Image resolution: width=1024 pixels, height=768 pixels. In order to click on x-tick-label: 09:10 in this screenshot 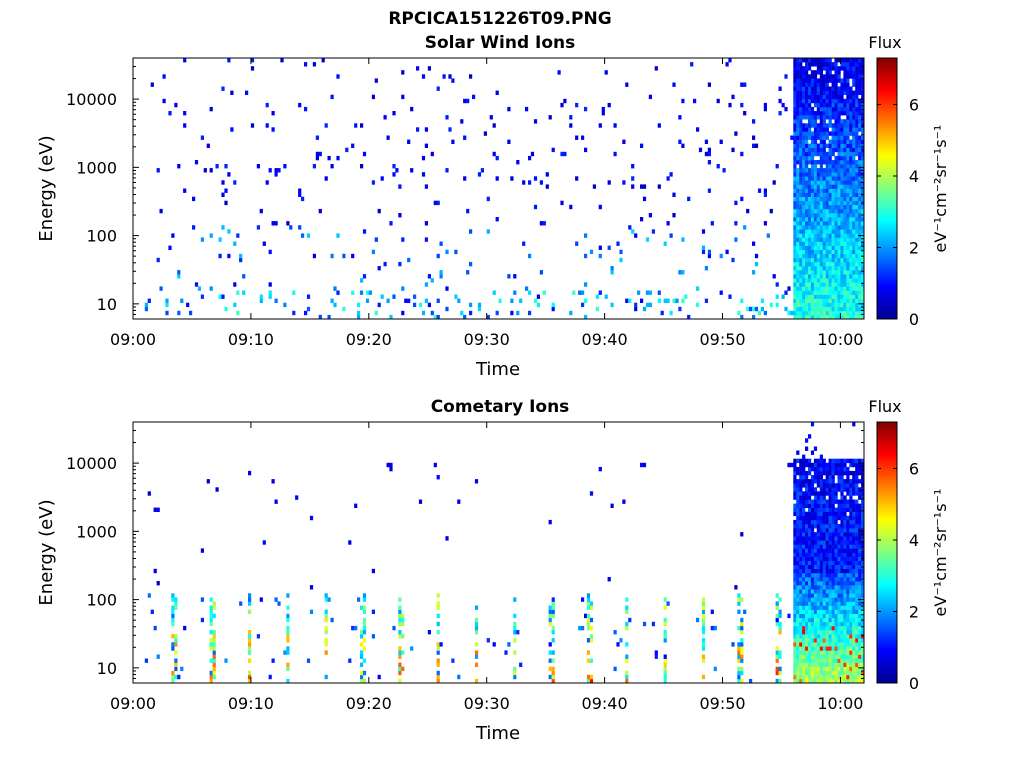, I will do `click(251, 703)`.